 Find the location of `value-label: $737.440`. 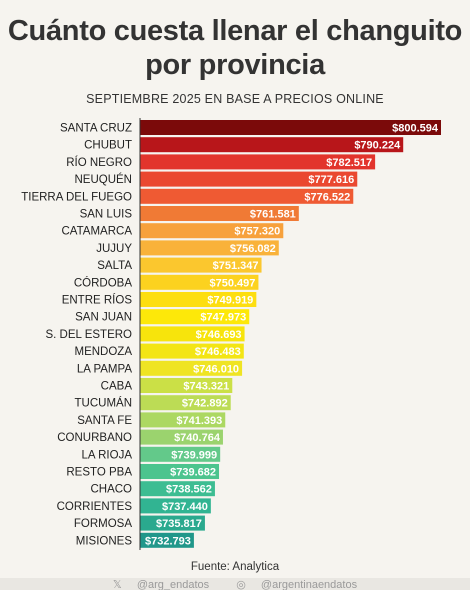

value-label: $737.440 is located at coordinates (185, 507).